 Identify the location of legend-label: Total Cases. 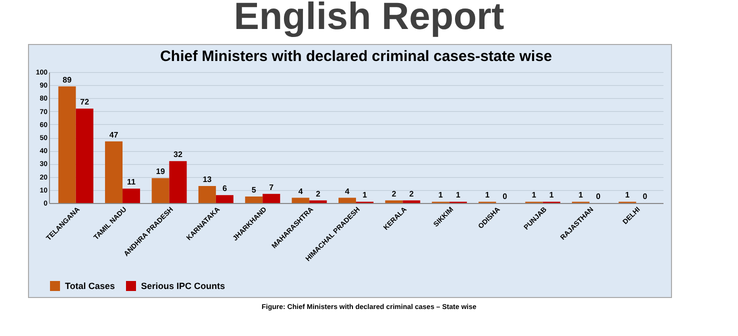
(90, 286).